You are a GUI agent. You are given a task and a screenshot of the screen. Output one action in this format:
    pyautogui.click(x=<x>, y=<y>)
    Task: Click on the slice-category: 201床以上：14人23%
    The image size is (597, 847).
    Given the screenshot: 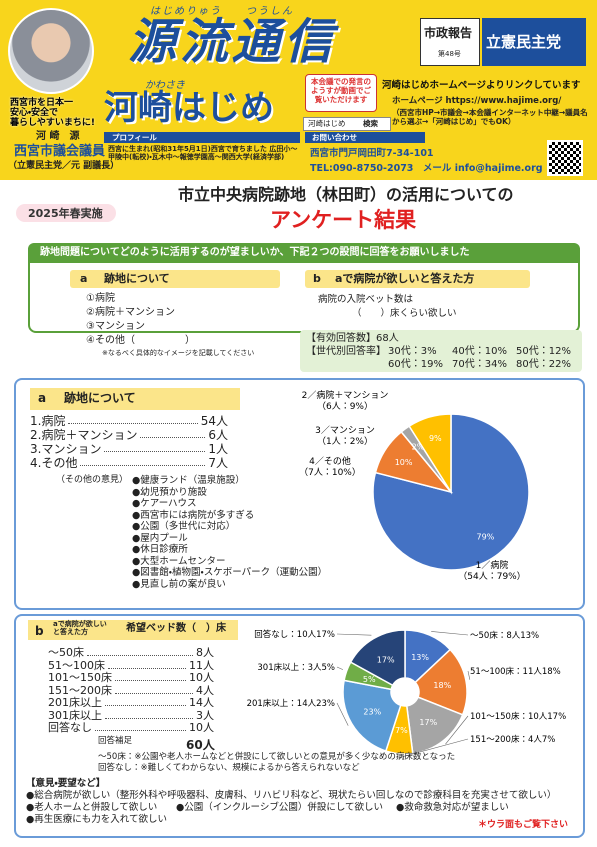 What is the action you would take?
    pyautogui.click(x=291, y=704)
    